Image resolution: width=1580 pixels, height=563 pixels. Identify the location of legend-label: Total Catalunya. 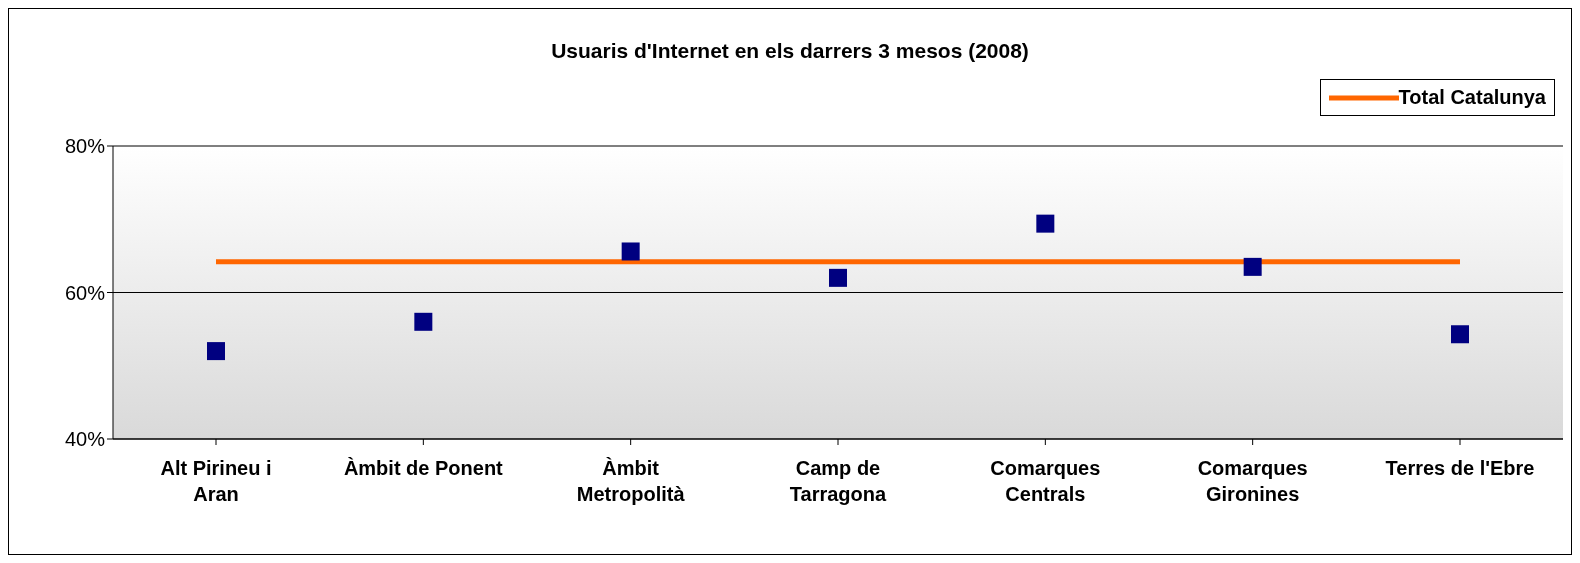
(1472, 97).